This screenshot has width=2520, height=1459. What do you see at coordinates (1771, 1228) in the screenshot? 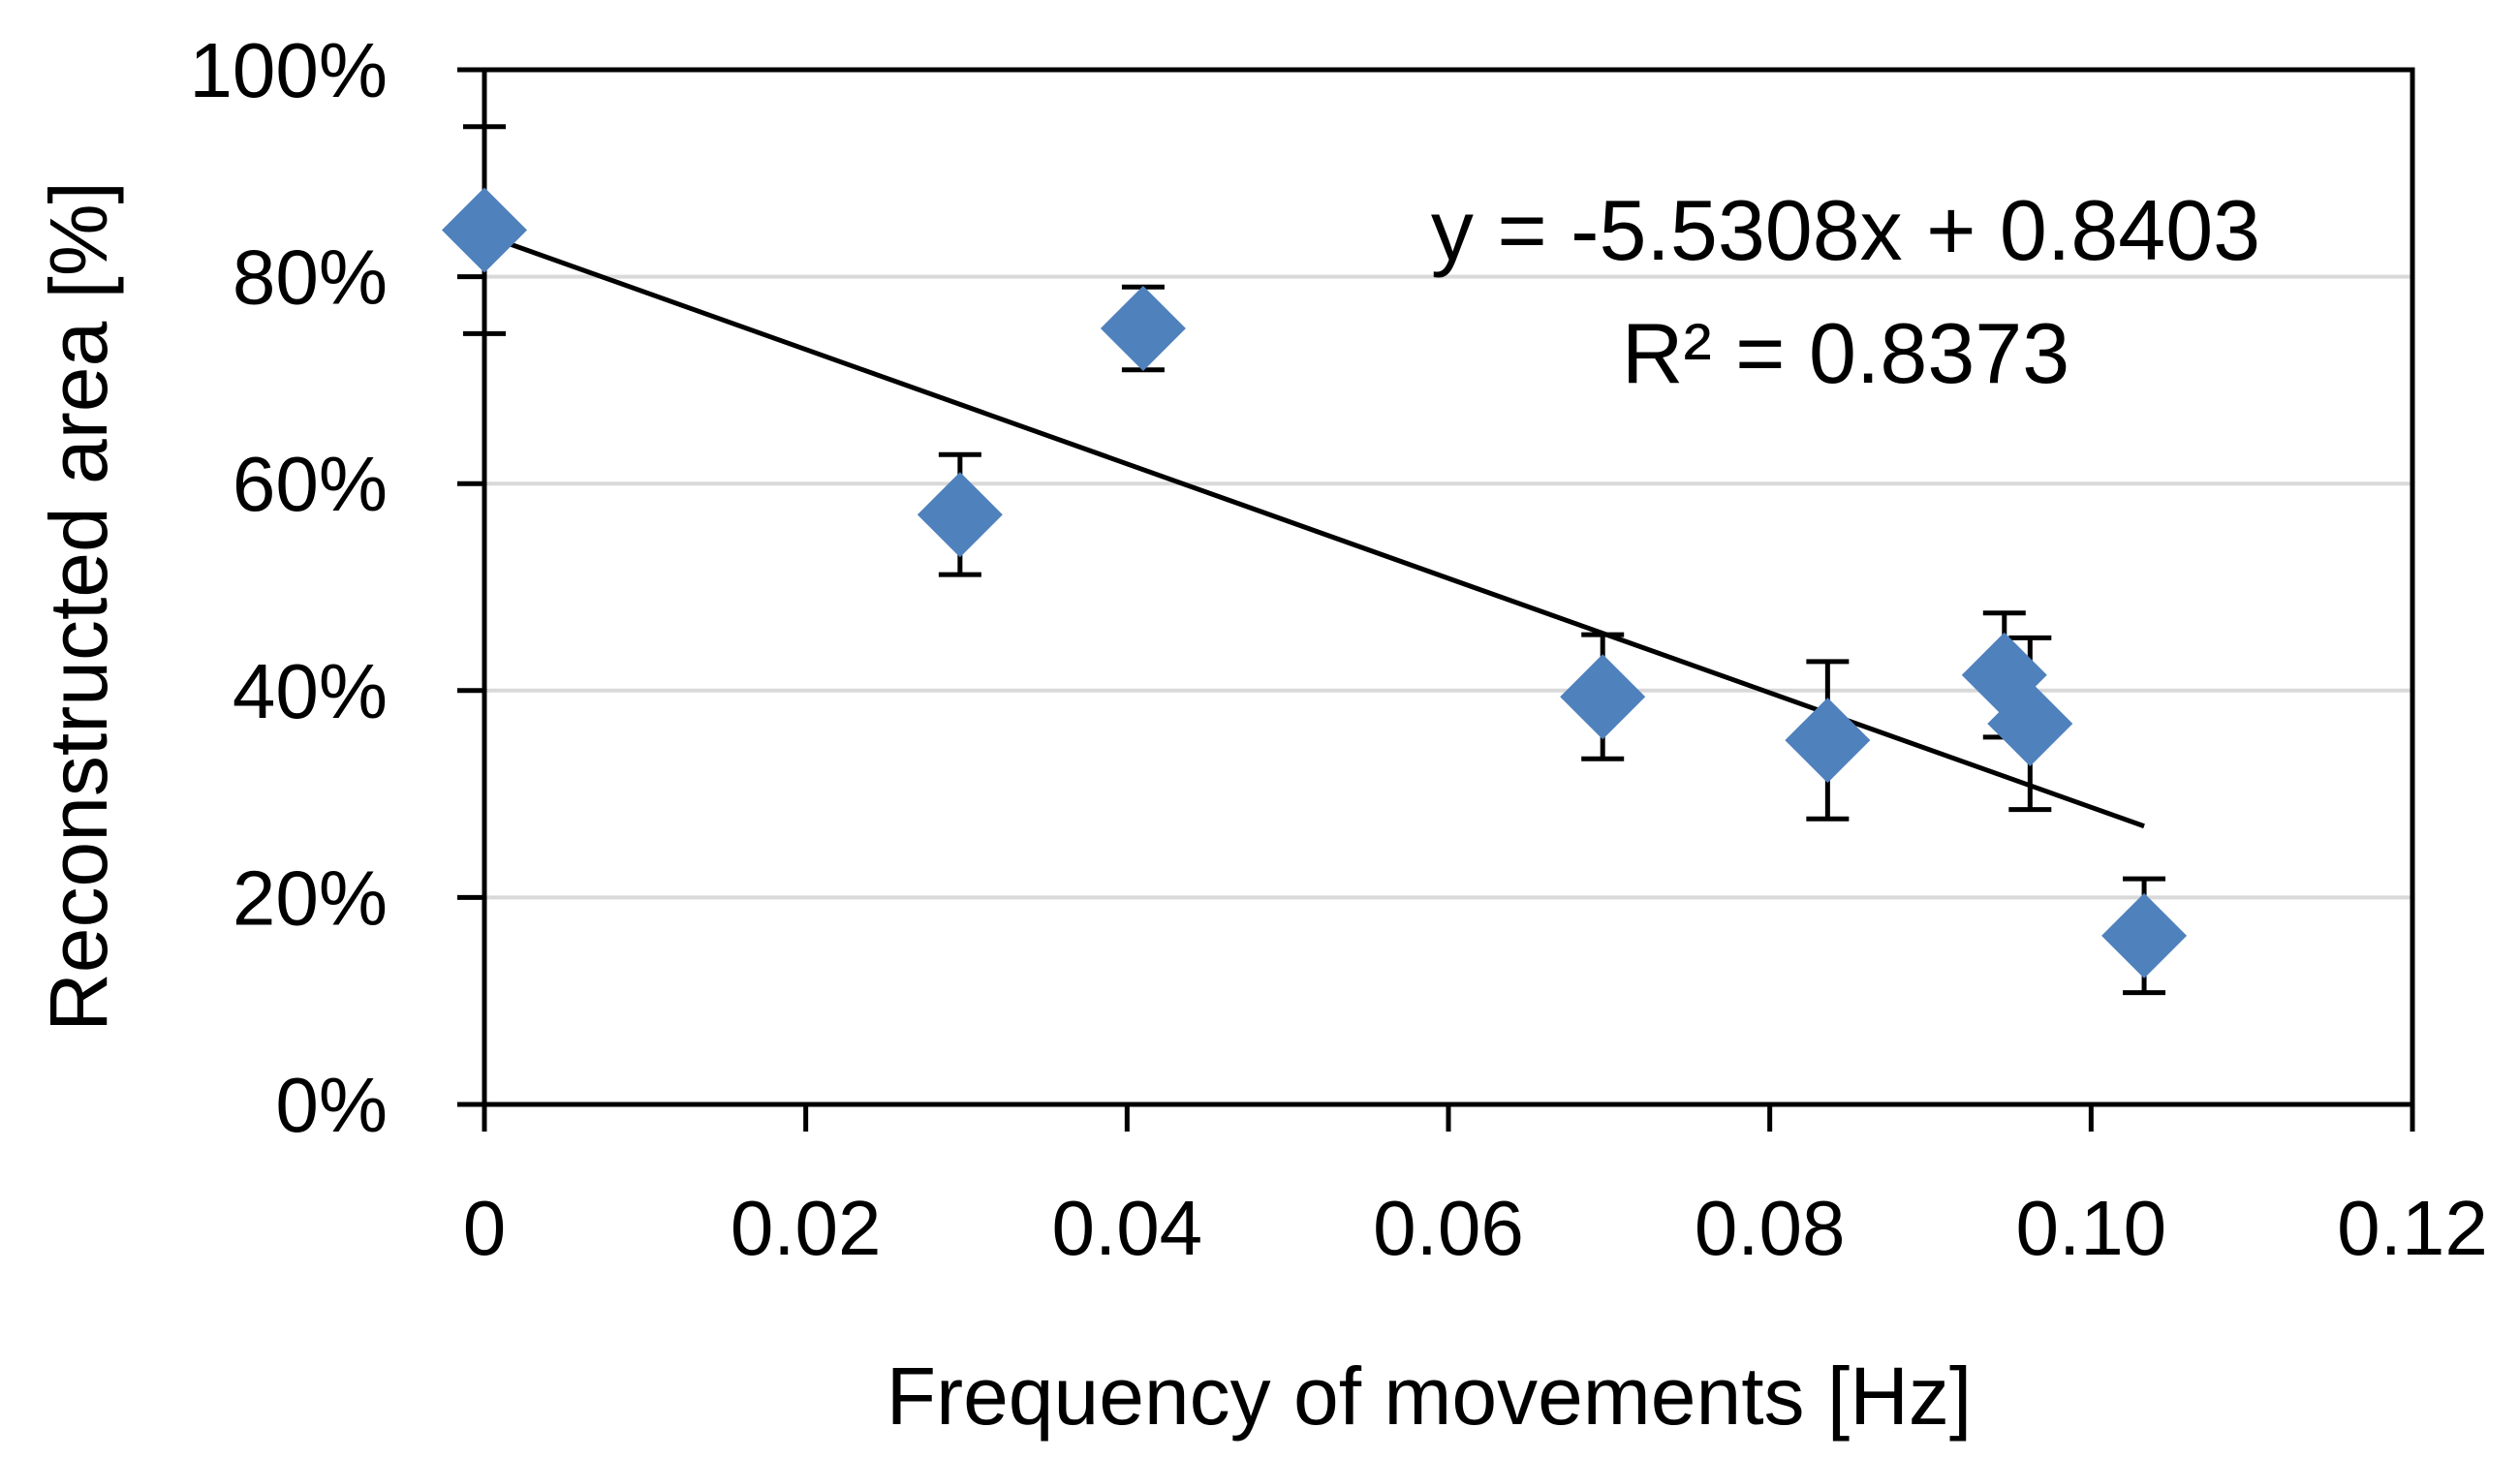
I see `x-tick-label-4: 0.08` at bounding box center [1771, 1228].